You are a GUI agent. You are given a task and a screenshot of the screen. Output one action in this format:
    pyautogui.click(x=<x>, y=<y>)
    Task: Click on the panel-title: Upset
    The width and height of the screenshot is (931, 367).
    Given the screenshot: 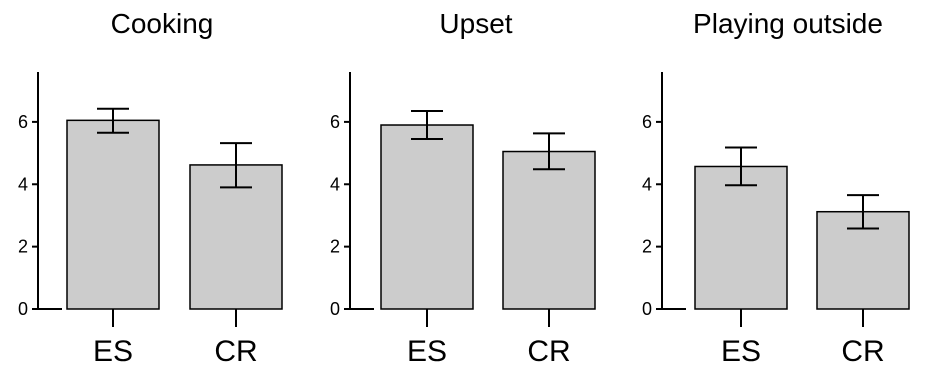 What is the action you would take?
    pyautogui.click(x=475, y=23)
    